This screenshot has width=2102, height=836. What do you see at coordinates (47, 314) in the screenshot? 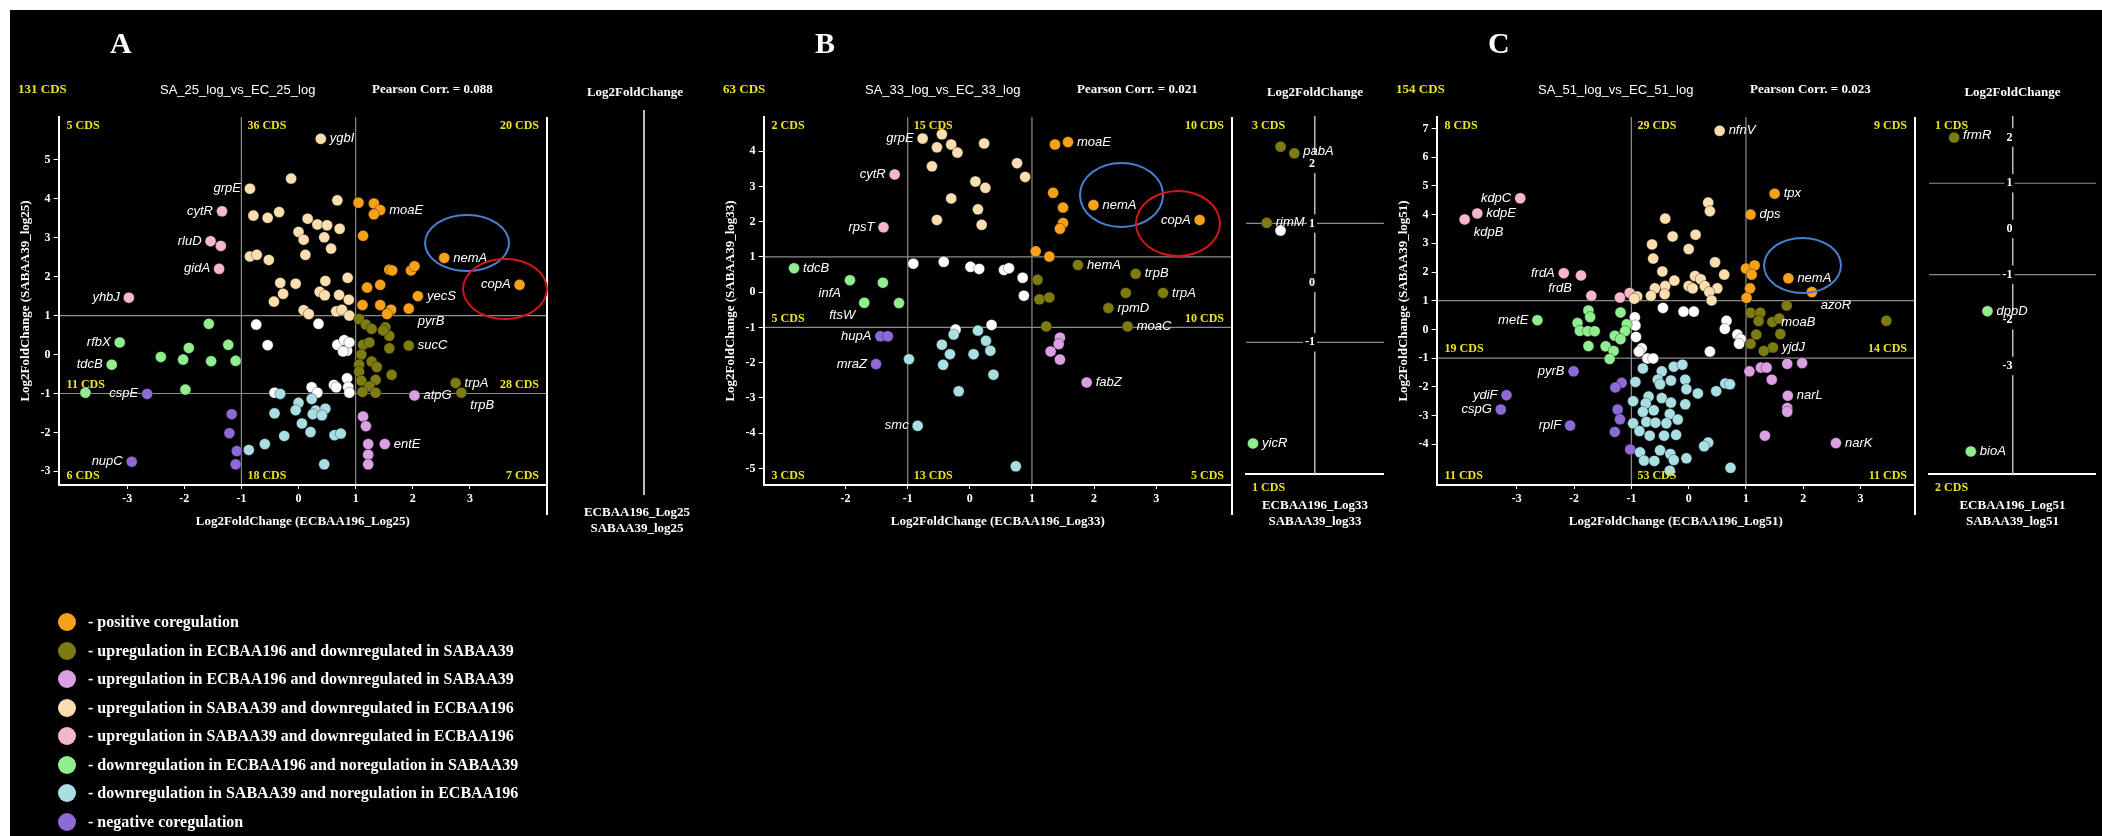
I see `y-tick-label: 1` at bounding box center [47, 314].